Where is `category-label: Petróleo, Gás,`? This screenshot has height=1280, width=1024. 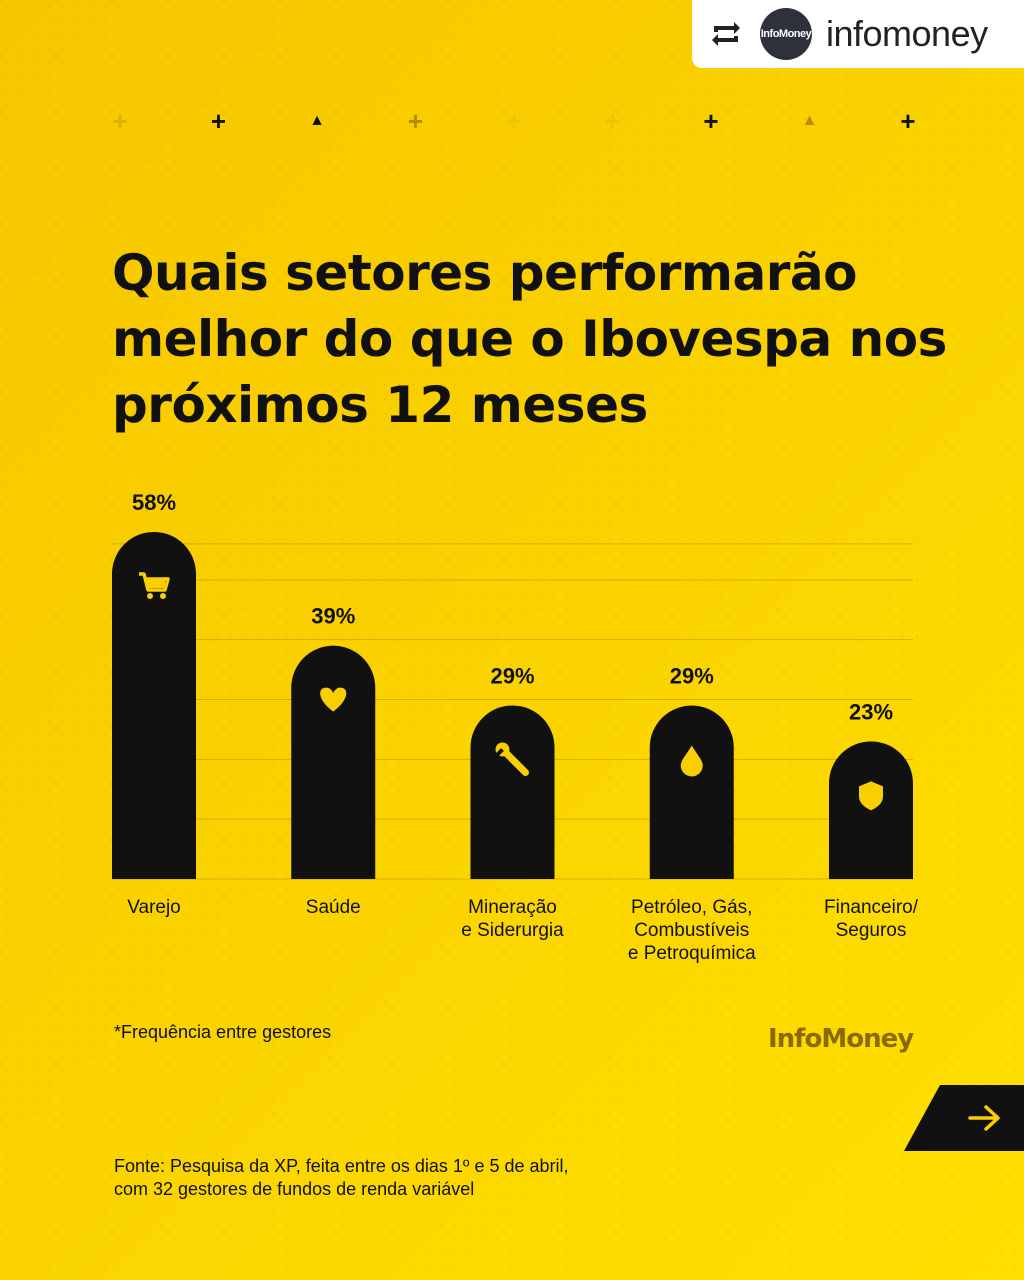 category-label: Petróleo, Gás, is located at coordinates (691, 907).